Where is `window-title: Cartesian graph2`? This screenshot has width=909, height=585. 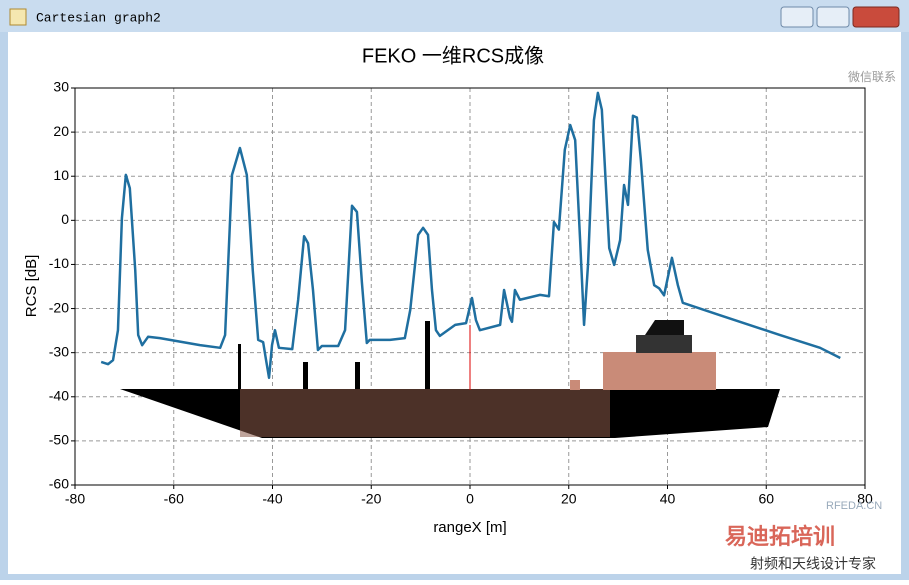
window-title: Cartesian graph2 is located at coordinates (98, 17).